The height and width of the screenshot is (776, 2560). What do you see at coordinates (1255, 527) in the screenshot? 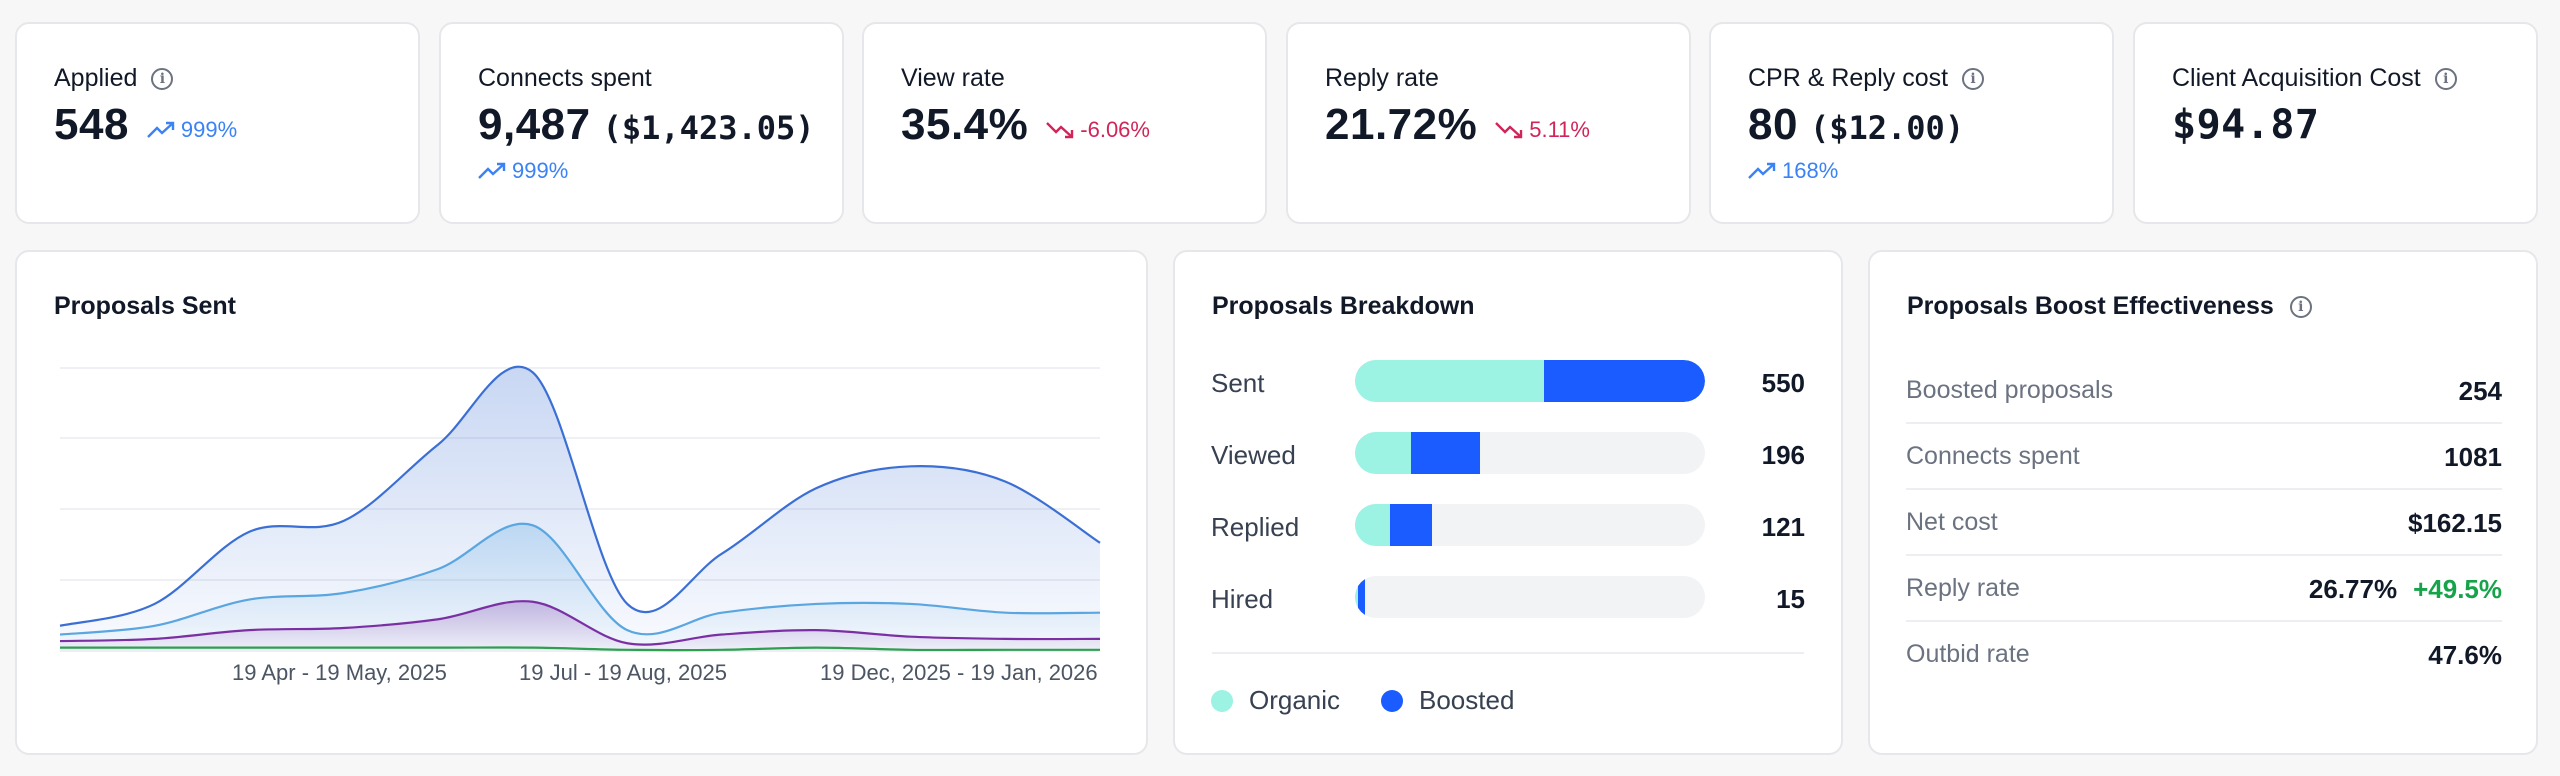
I see `breakdown-label: Replied` at bounding box center [1255, 527].